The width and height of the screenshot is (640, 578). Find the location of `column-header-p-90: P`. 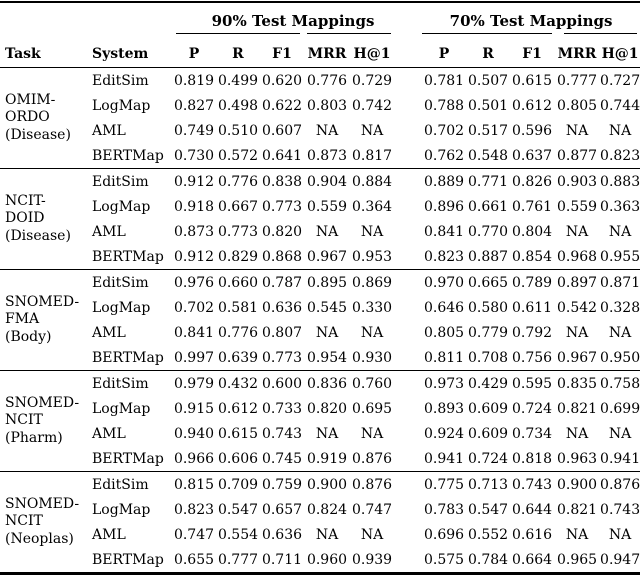

column-header-p-90: P is located at coordinates (194, 54).